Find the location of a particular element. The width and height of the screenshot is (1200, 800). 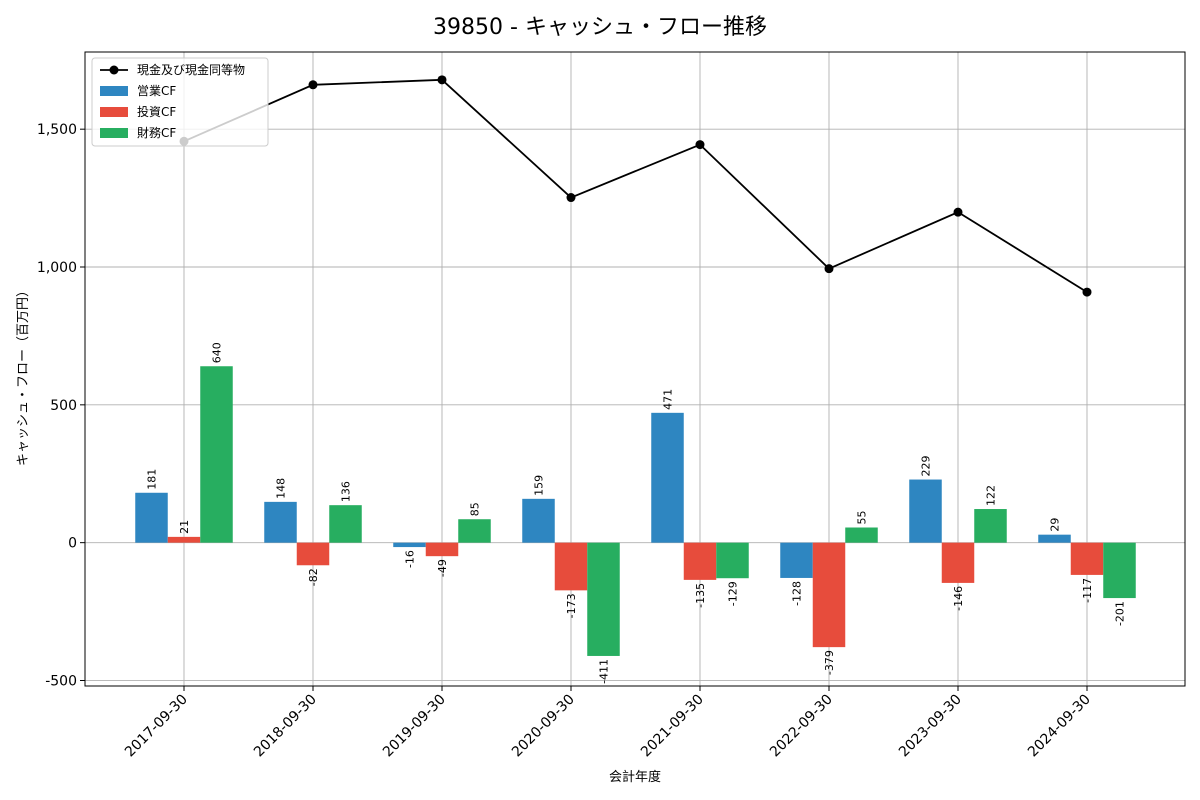

y-tick-label: -500 is located at coordinates (61, 681).